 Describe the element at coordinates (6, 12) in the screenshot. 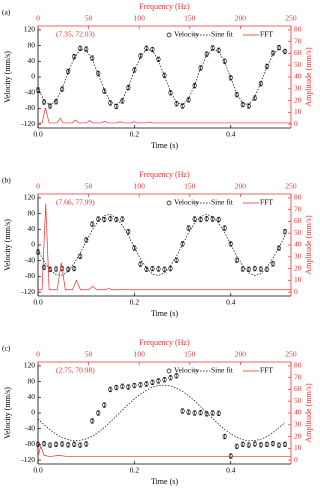

I see `panel-label: (a)` at that location.